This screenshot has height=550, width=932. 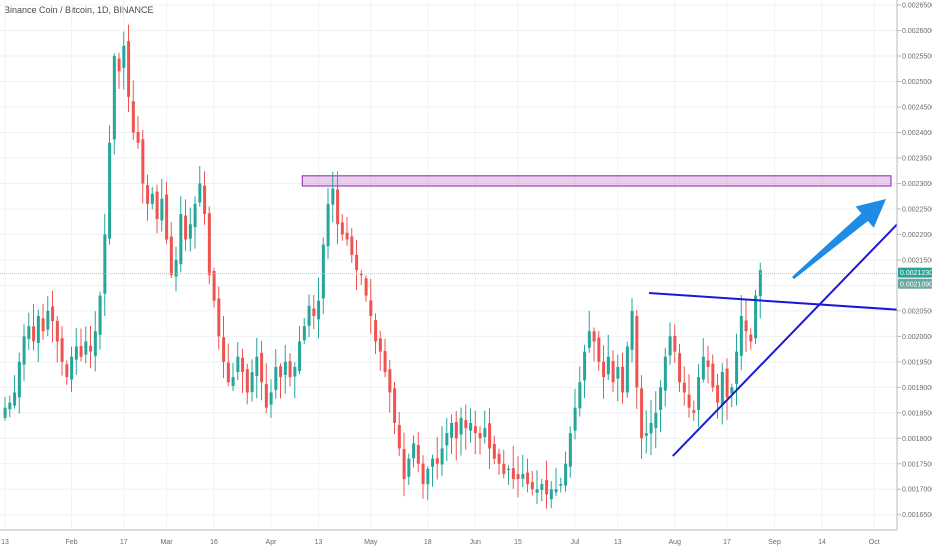 I want to click on price-tick-label: 0.0022000, so click(x=917, y=235).